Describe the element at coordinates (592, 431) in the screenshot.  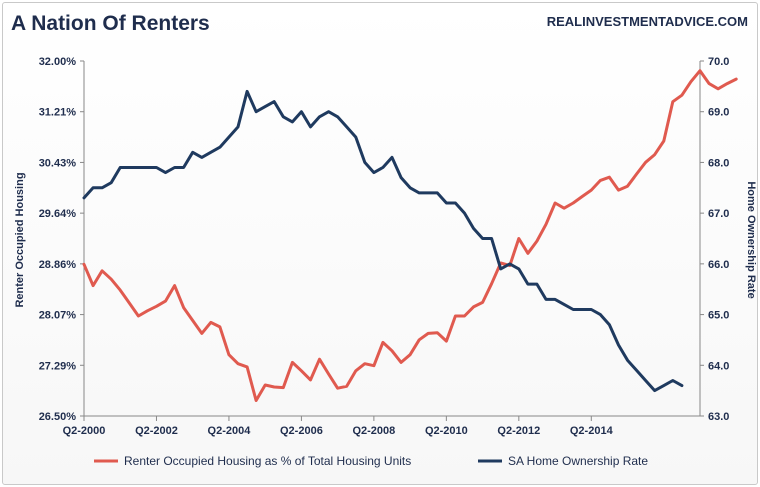
I see `x-tick-label: Q2-2014` at that location.